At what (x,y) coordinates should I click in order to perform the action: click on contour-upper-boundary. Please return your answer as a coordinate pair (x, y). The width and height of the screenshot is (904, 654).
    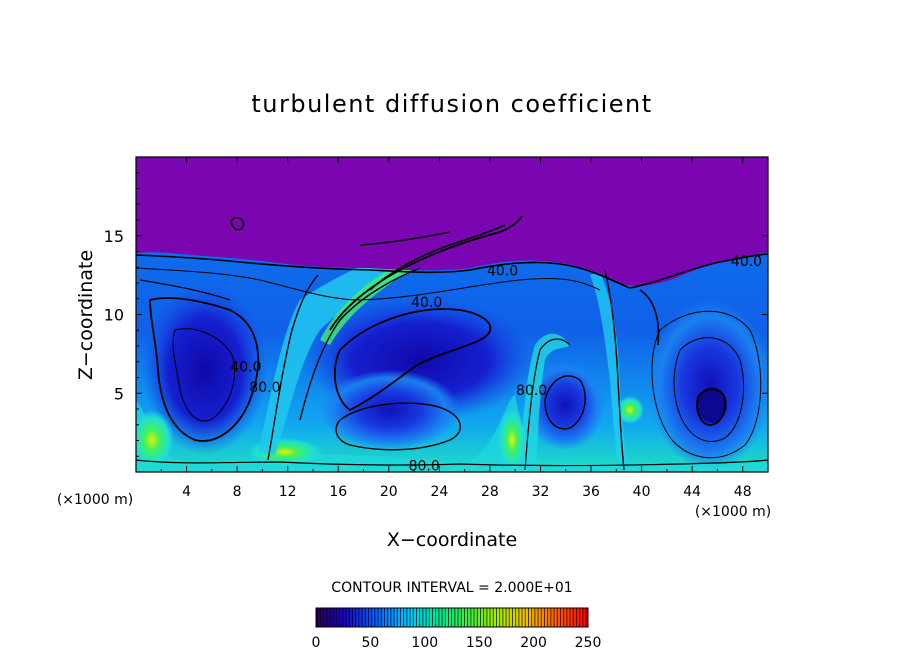
    Looking at the image, I should click on (452, 271).